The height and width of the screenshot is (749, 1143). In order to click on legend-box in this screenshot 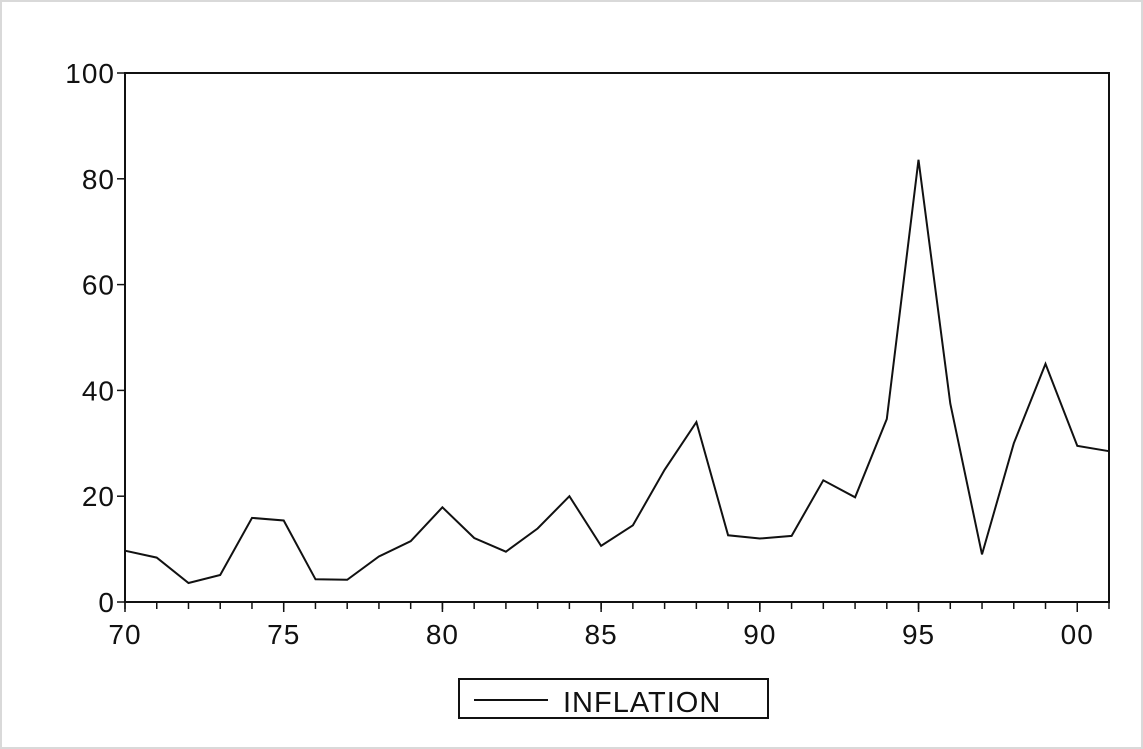, I will do `click(613, 698)`.